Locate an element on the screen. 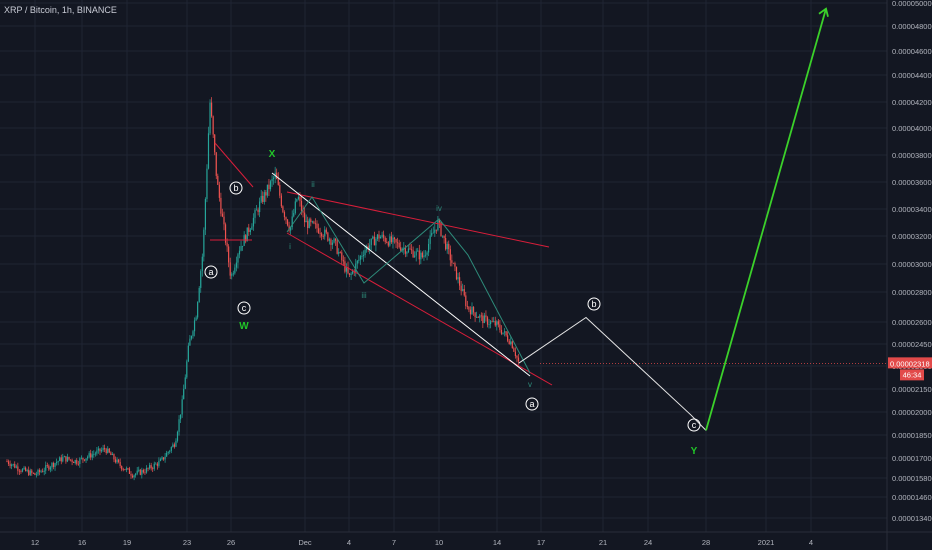 This screenshot has width=932, height=550. current-price-badge is located at coordinates (910, 363).